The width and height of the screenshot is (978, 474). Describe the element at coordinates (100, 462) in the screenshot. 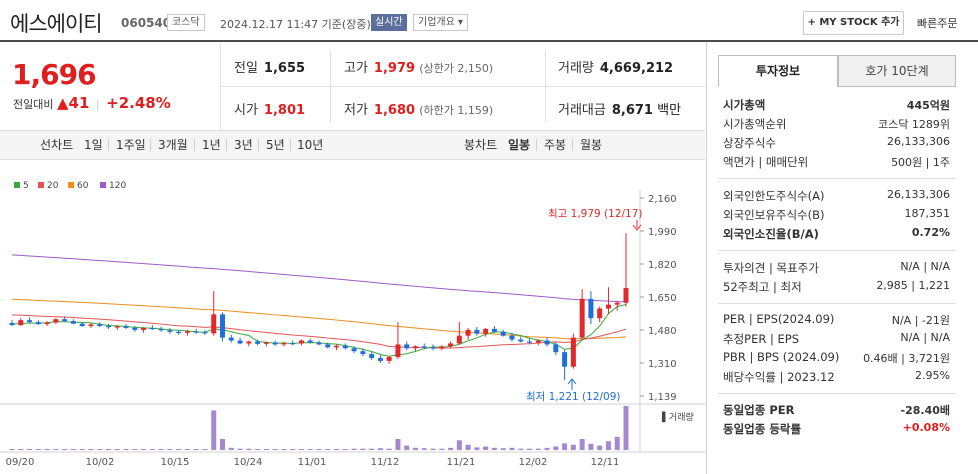

I see `x-tick-label: 10/02` at that location.